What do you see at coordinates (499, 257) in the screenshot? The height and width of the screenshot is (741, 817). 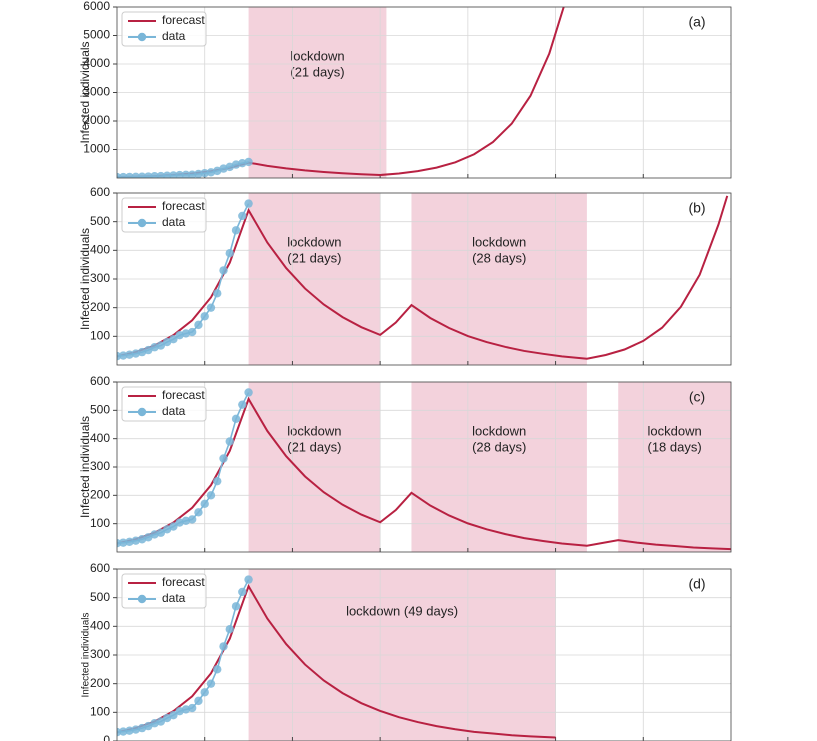 I see `lockdown-label: (28 days)` at bounding box center [499, 257].